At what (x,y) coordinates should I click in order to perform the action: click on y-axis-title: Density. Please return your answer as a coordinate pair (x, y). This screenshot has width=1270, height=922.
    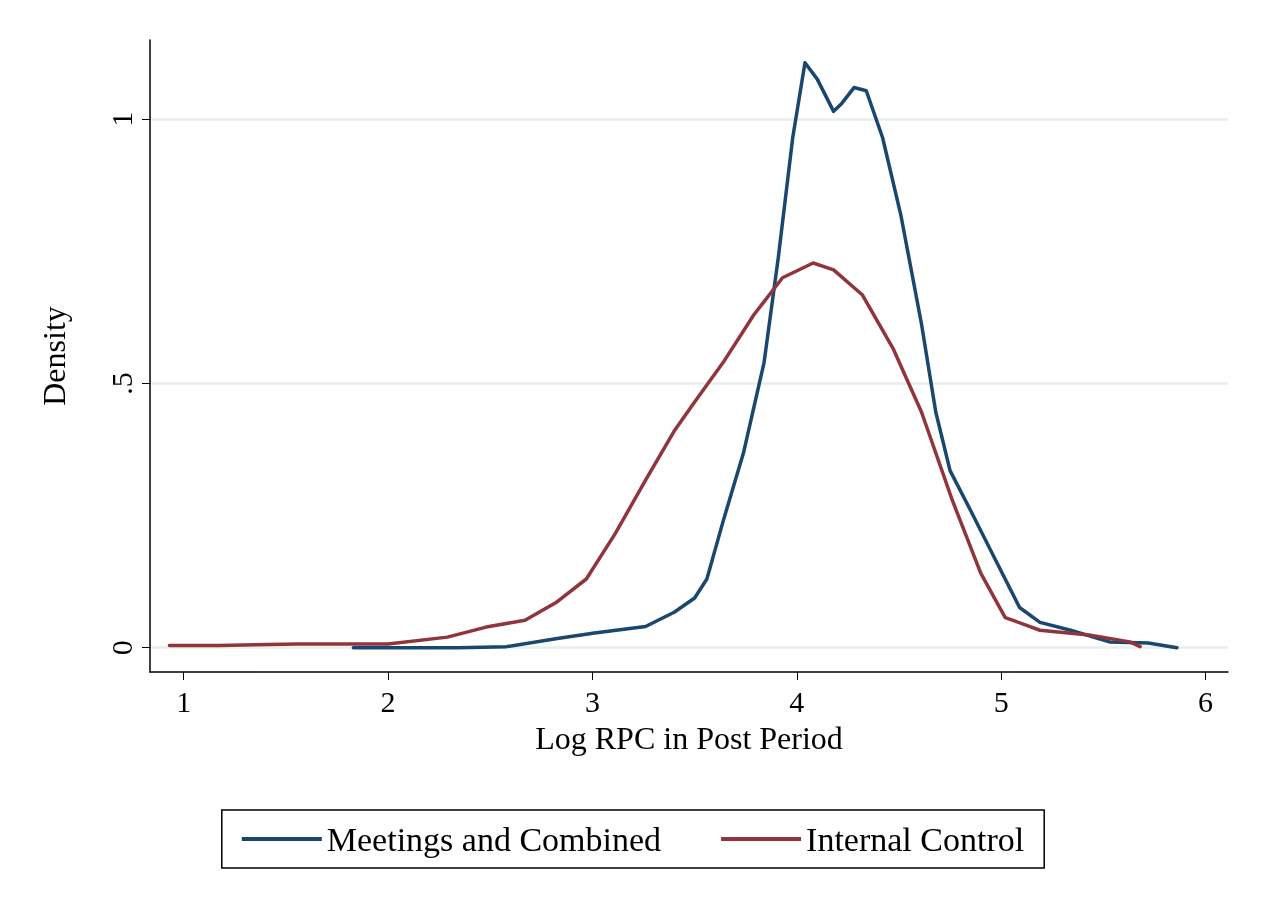
    Looking at the image, I should click on (54, 356).